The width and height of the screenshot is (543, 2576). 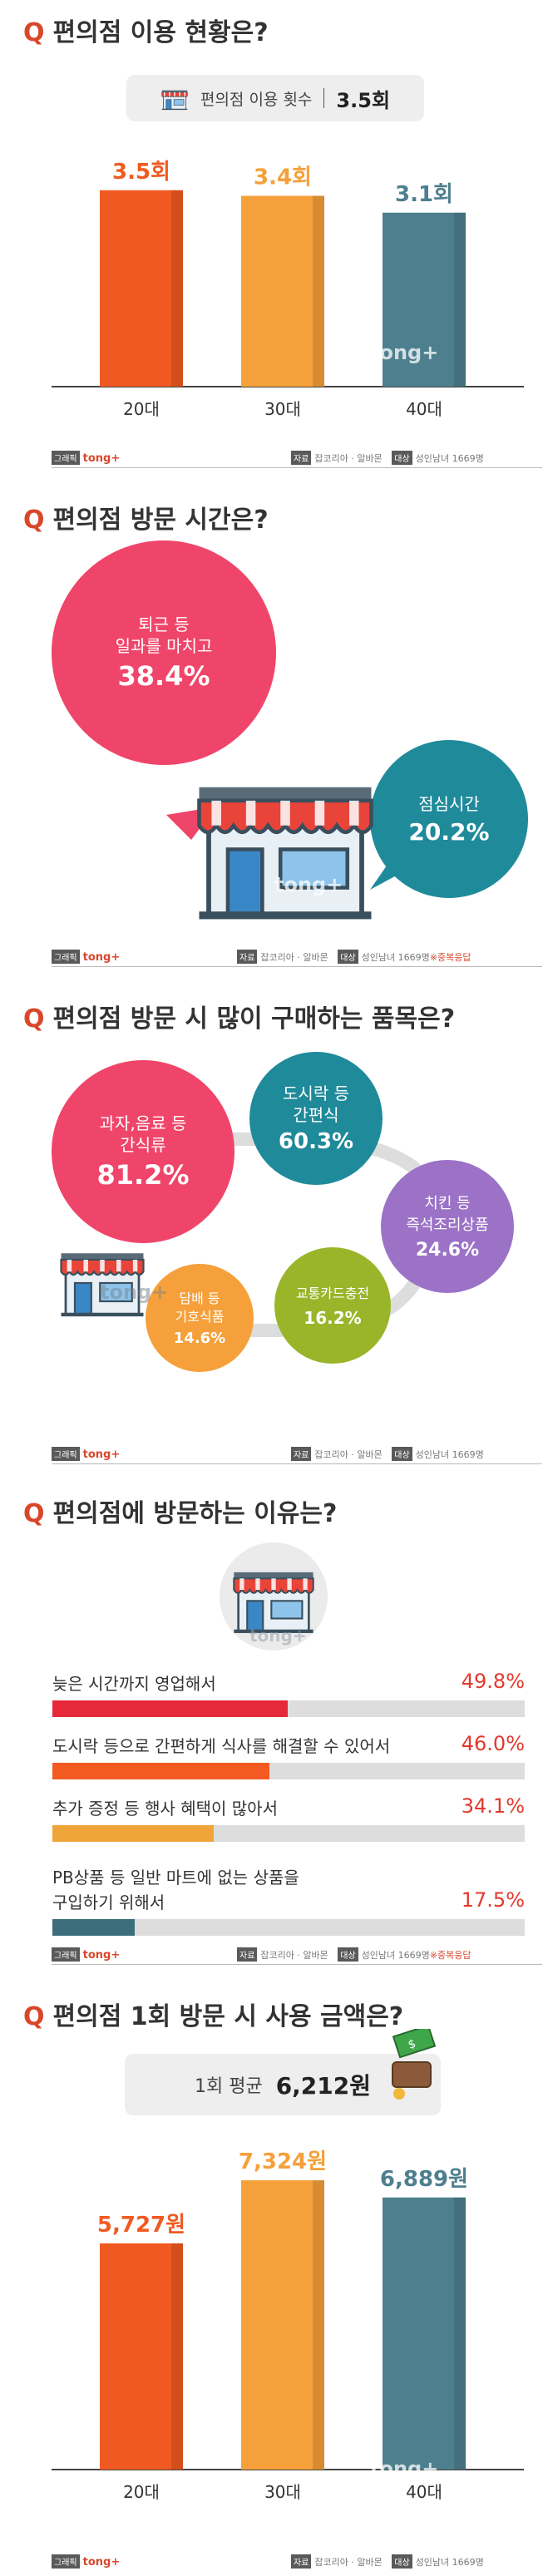 I want to click on bar-value-label: 3.1회, so click(x=424, y=194).